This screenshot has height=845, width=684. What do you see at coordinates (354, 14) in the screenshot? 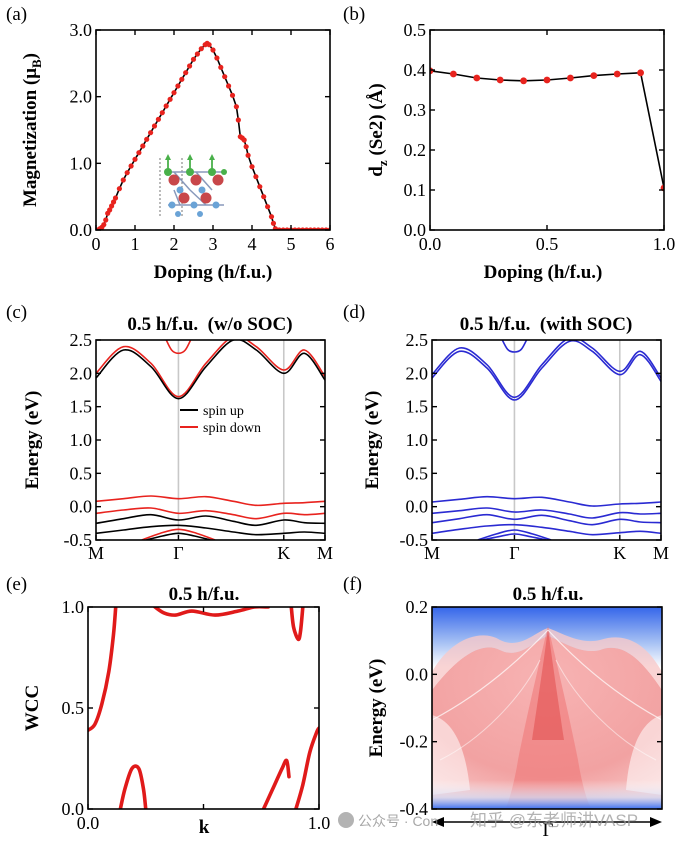
I see `panel-b-label: (b)` at bounding box center [354, 14].